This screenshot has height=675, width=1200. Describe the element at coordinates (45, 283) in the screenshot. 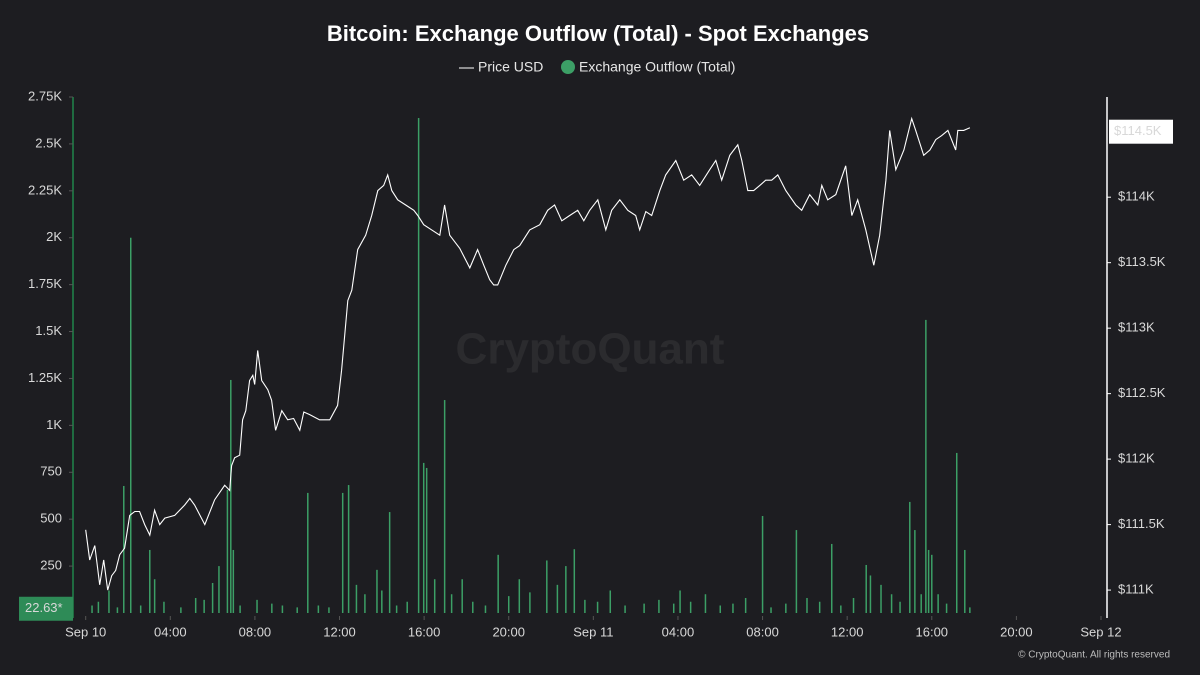

I see `y-tick-label: 1.75K` at that location.